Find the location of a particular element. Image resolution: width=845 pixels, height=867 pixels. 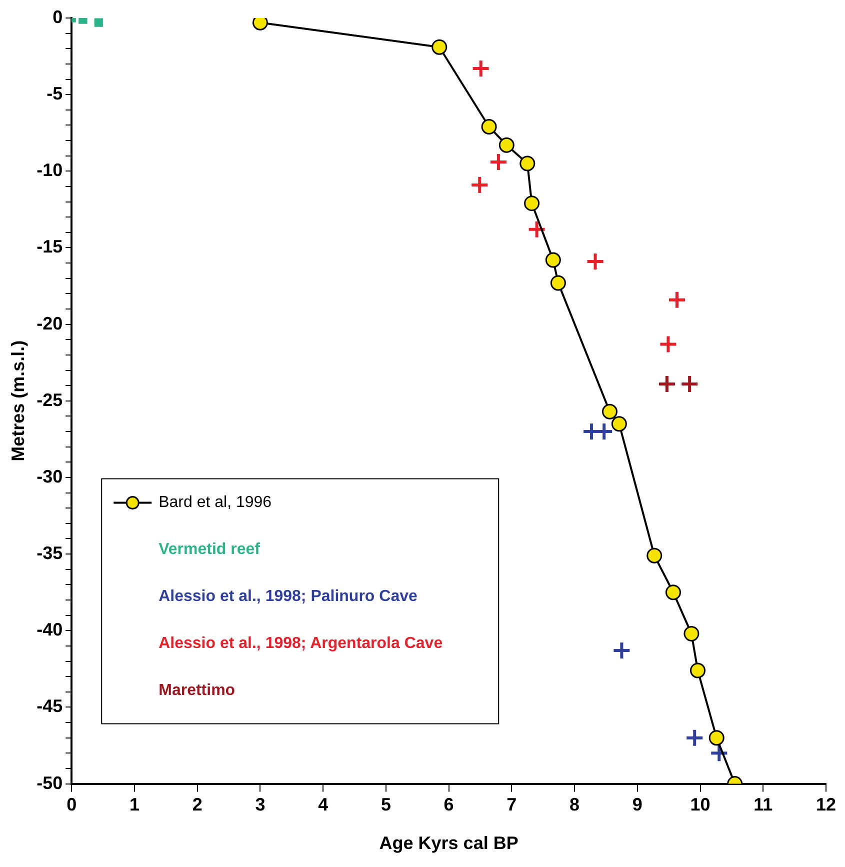

x-tick-label: 9 is located at coordinates (637, 804).